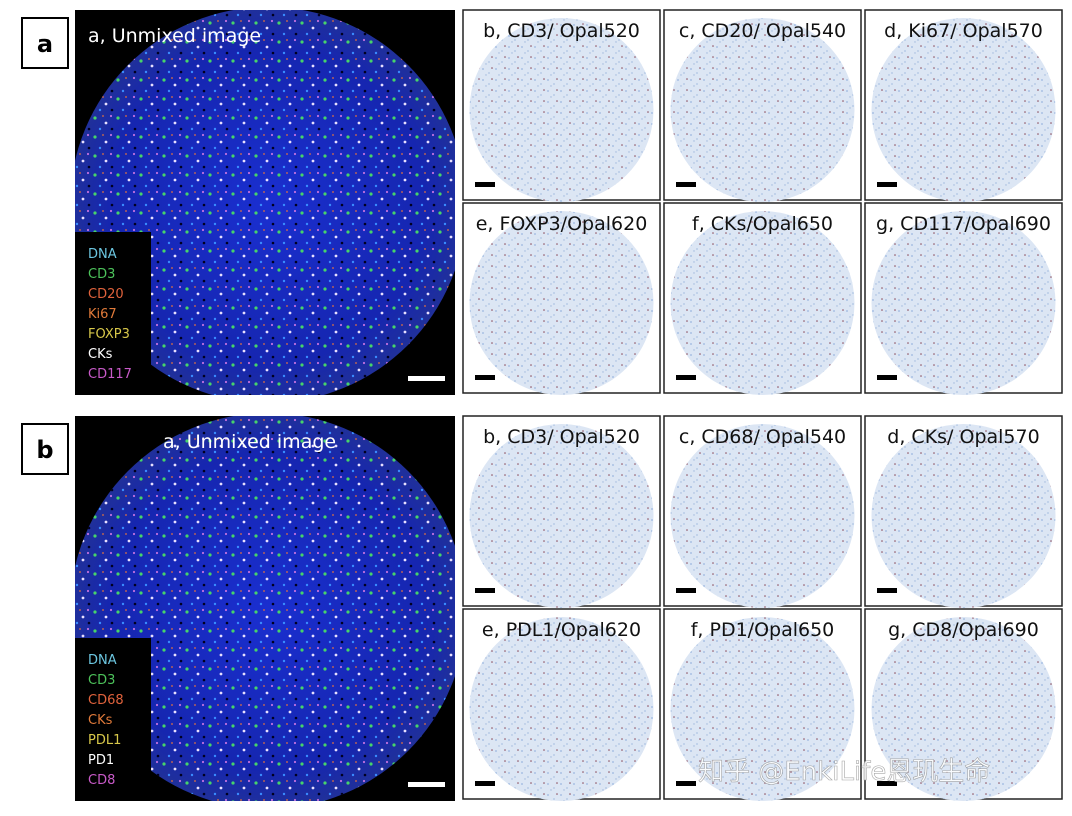 The height and width of the screenshot is (816, 1072). What do you see at coordinates (106, 700) in the screenshot?
I see `legend-entry: CD68` at bounding box center [106, 700].